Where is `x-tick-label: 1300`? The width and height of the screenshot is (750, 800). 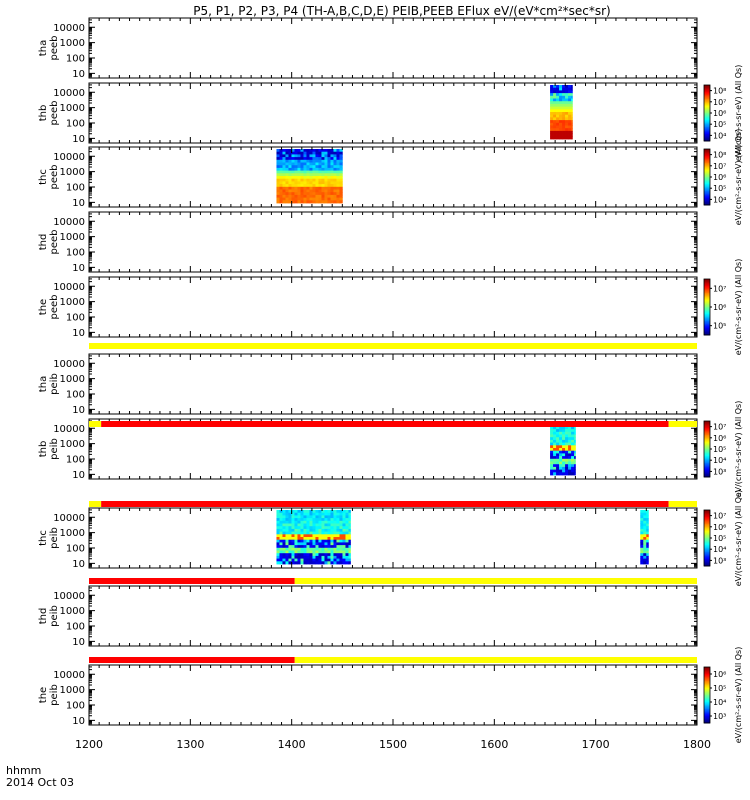 x-tick-label: 1300 is located at coordinates (190, 744).